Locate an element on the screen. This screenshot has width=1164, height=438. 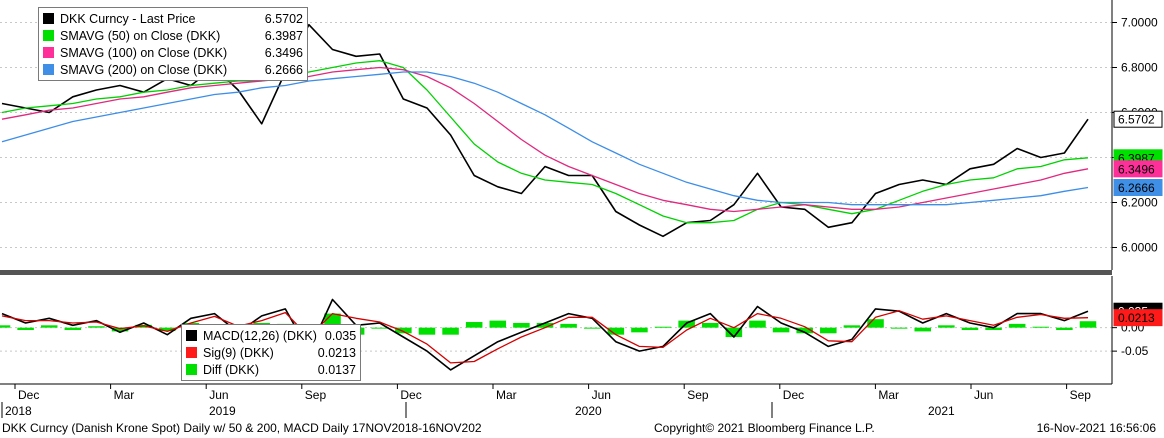
last-value-tag-text: 6.3496 is located at coordinates (1136, 169).